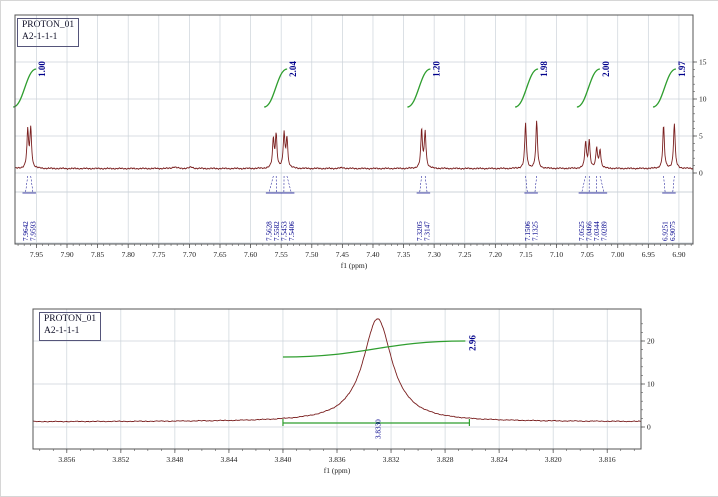 This screenshot has height=497, width=718. I want to click on svg-text: 6.90, so click(678, 254).